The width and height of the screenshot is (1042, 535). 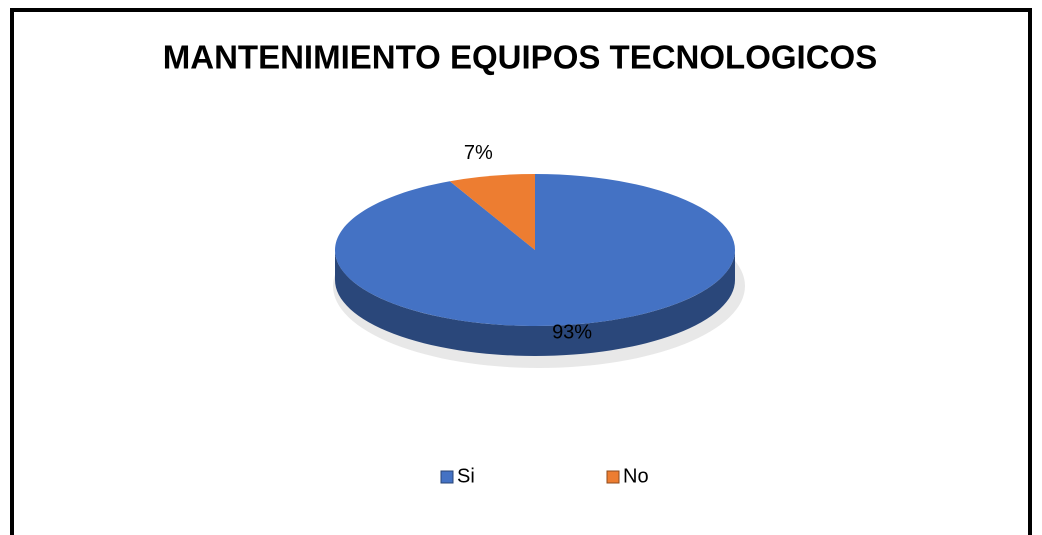 I want to click on data-label: 93%, so click(x=572, y=332).